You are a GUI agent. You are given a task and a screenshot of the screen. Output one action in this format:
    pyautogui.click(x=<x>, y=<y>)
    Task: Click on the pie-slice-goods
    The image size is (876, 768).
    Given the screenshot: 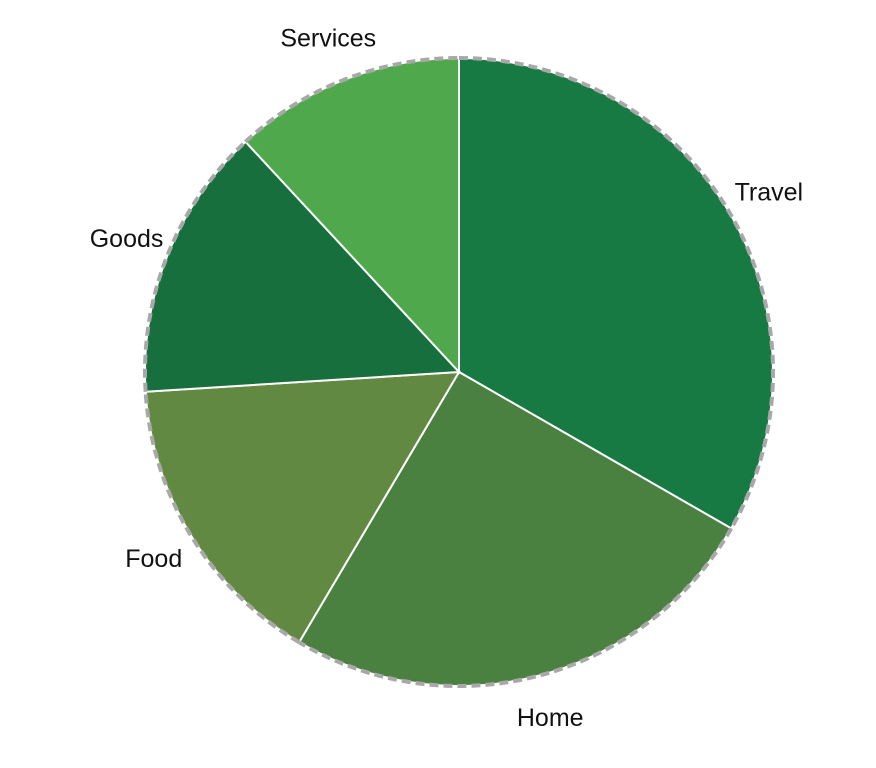 What is the action you would take?
    pyautogui.click(x=303, y=266)
    